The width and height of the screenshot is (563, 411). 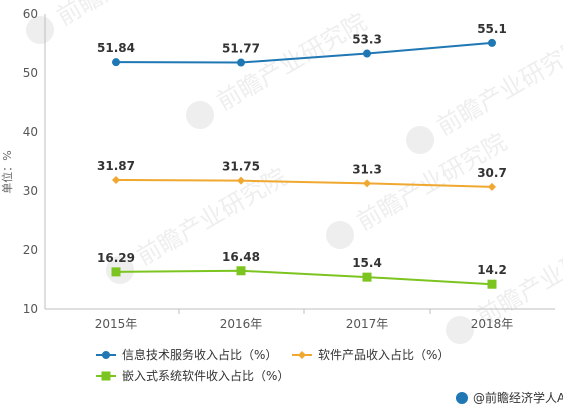 What do you see at coordinates (492, 29) in the screenshot?
I see `data-label: 55.1` at bounding box center [492, 29].